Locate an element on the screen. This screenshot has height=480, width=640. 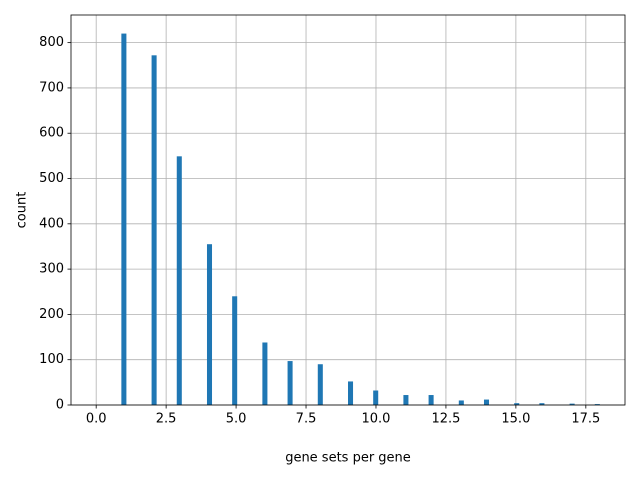
x-tick-label: 2.5 is located at coordinates (166, 419).